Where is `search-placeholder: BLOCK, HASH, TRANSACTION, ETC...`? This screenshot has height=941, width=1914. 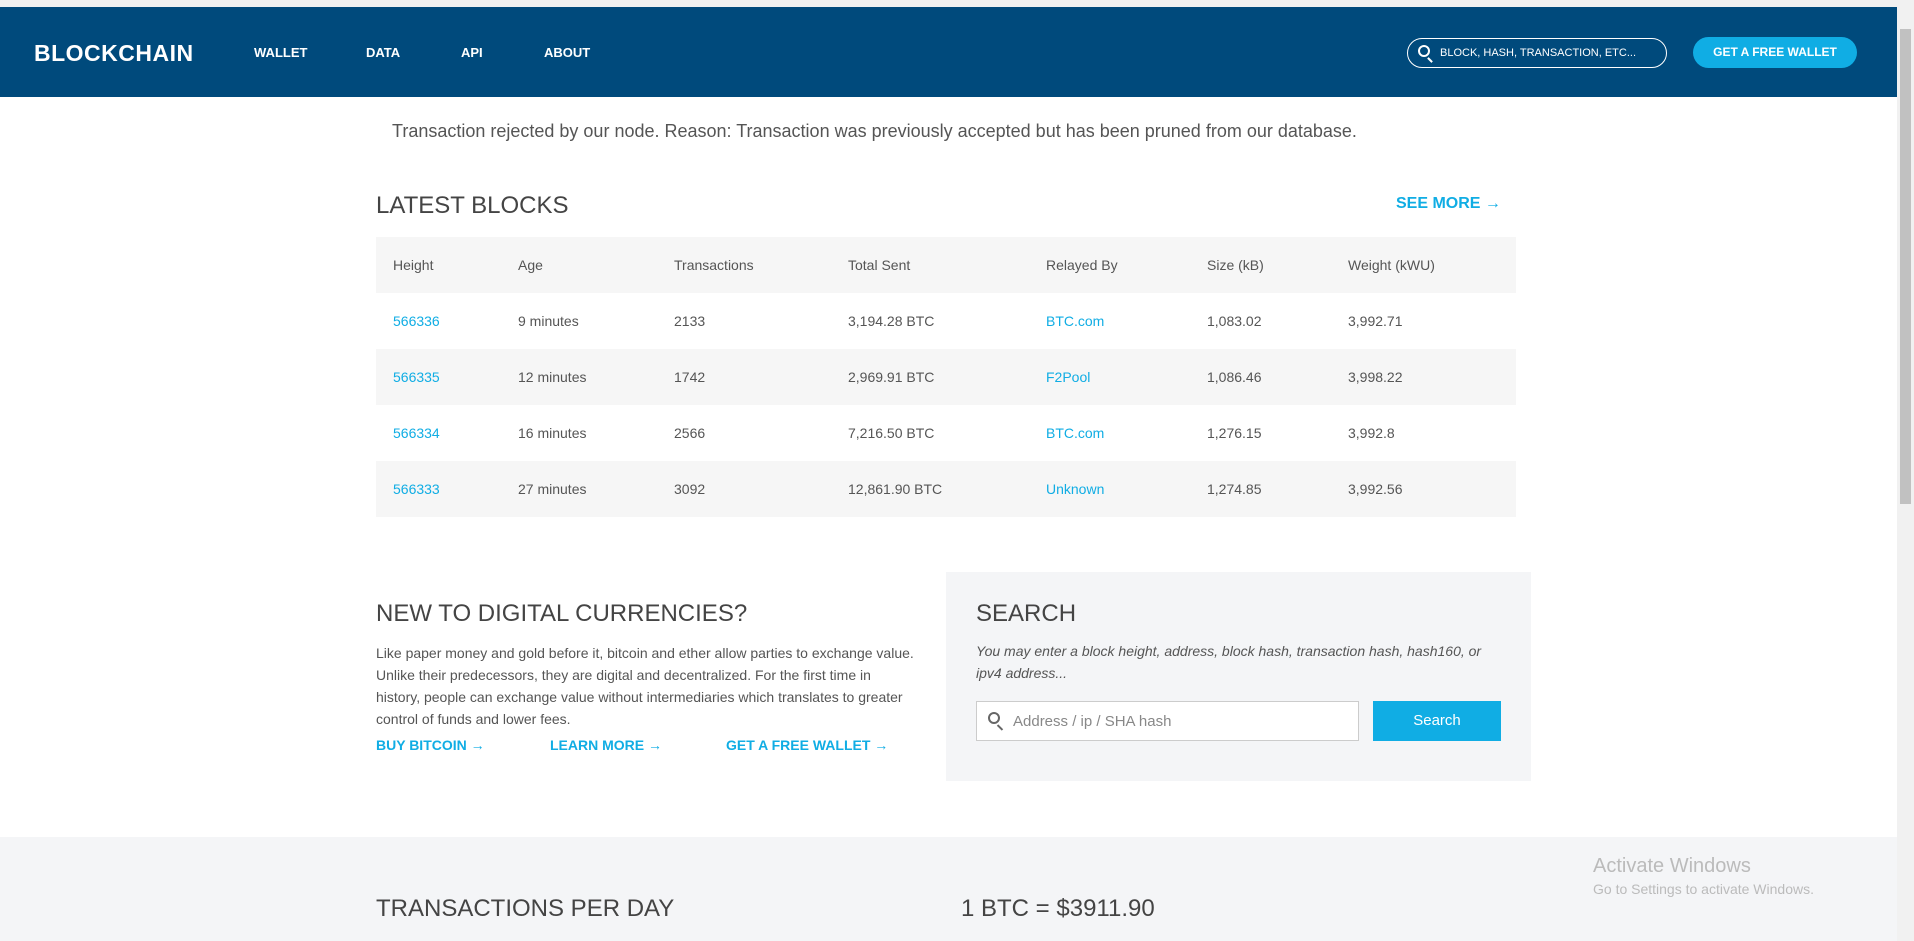
search-placeholder: BLOCK, HASH, TRANSACTION, ETC... is located at coordinates (1538, 53).